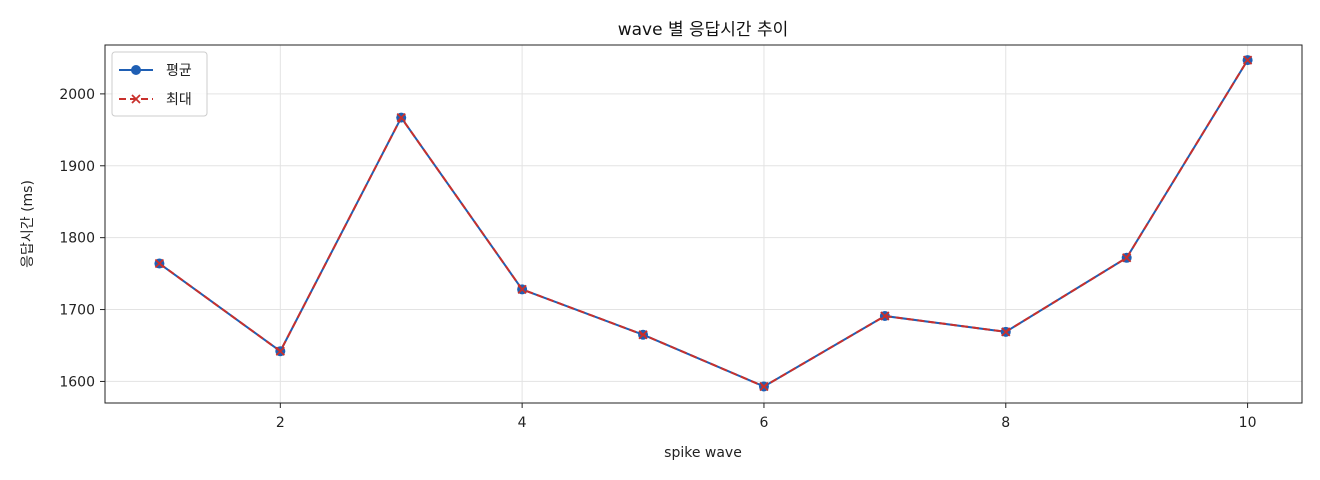  What do you see at coordinates (77, 382) in the screenshot?
I see `y-tick-label: 1600` at bounding box center [77, 382].